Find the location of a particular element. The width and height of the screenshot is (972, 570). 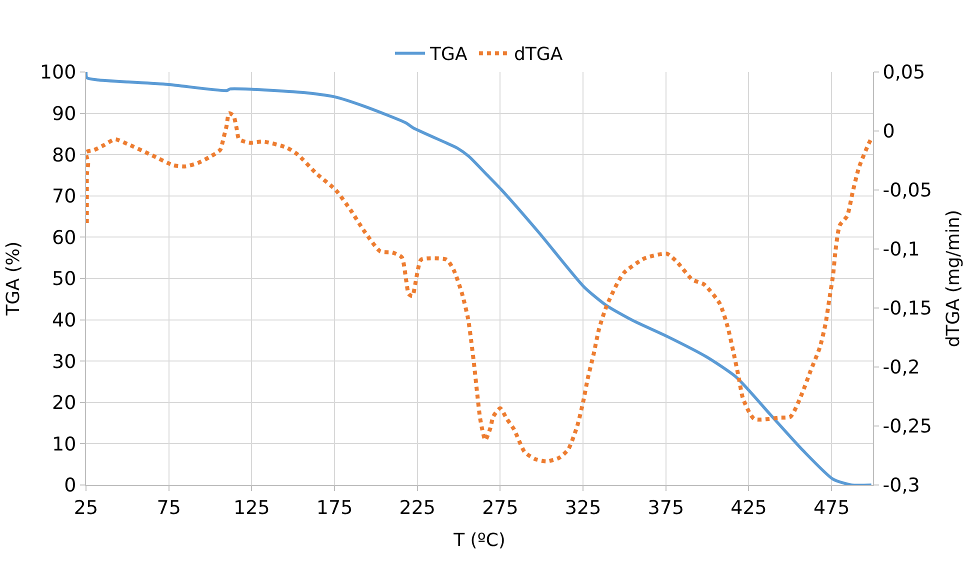

y2-tick-label: 0,05 is located at coordinates (904, 73).